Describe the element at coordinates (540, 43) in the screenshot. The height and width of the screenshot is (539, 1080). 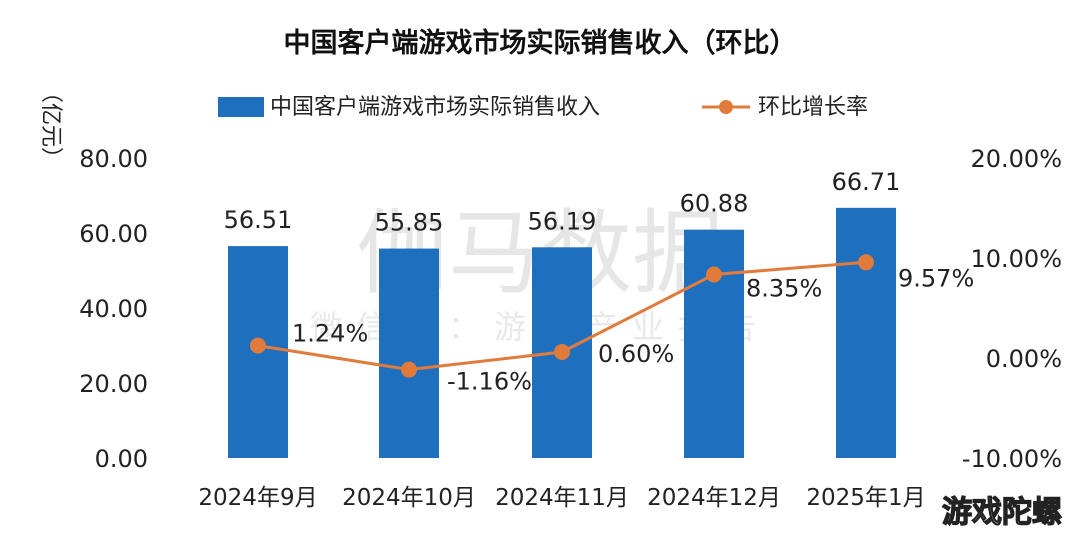
I see `chart-title: 中国客户端游戏市场实际销售收入（环比）` at that location.